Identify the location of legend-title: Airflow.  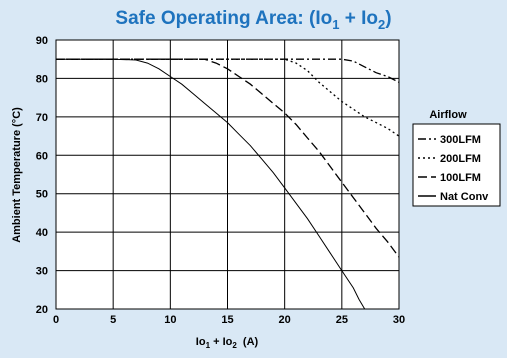
(448, 115).